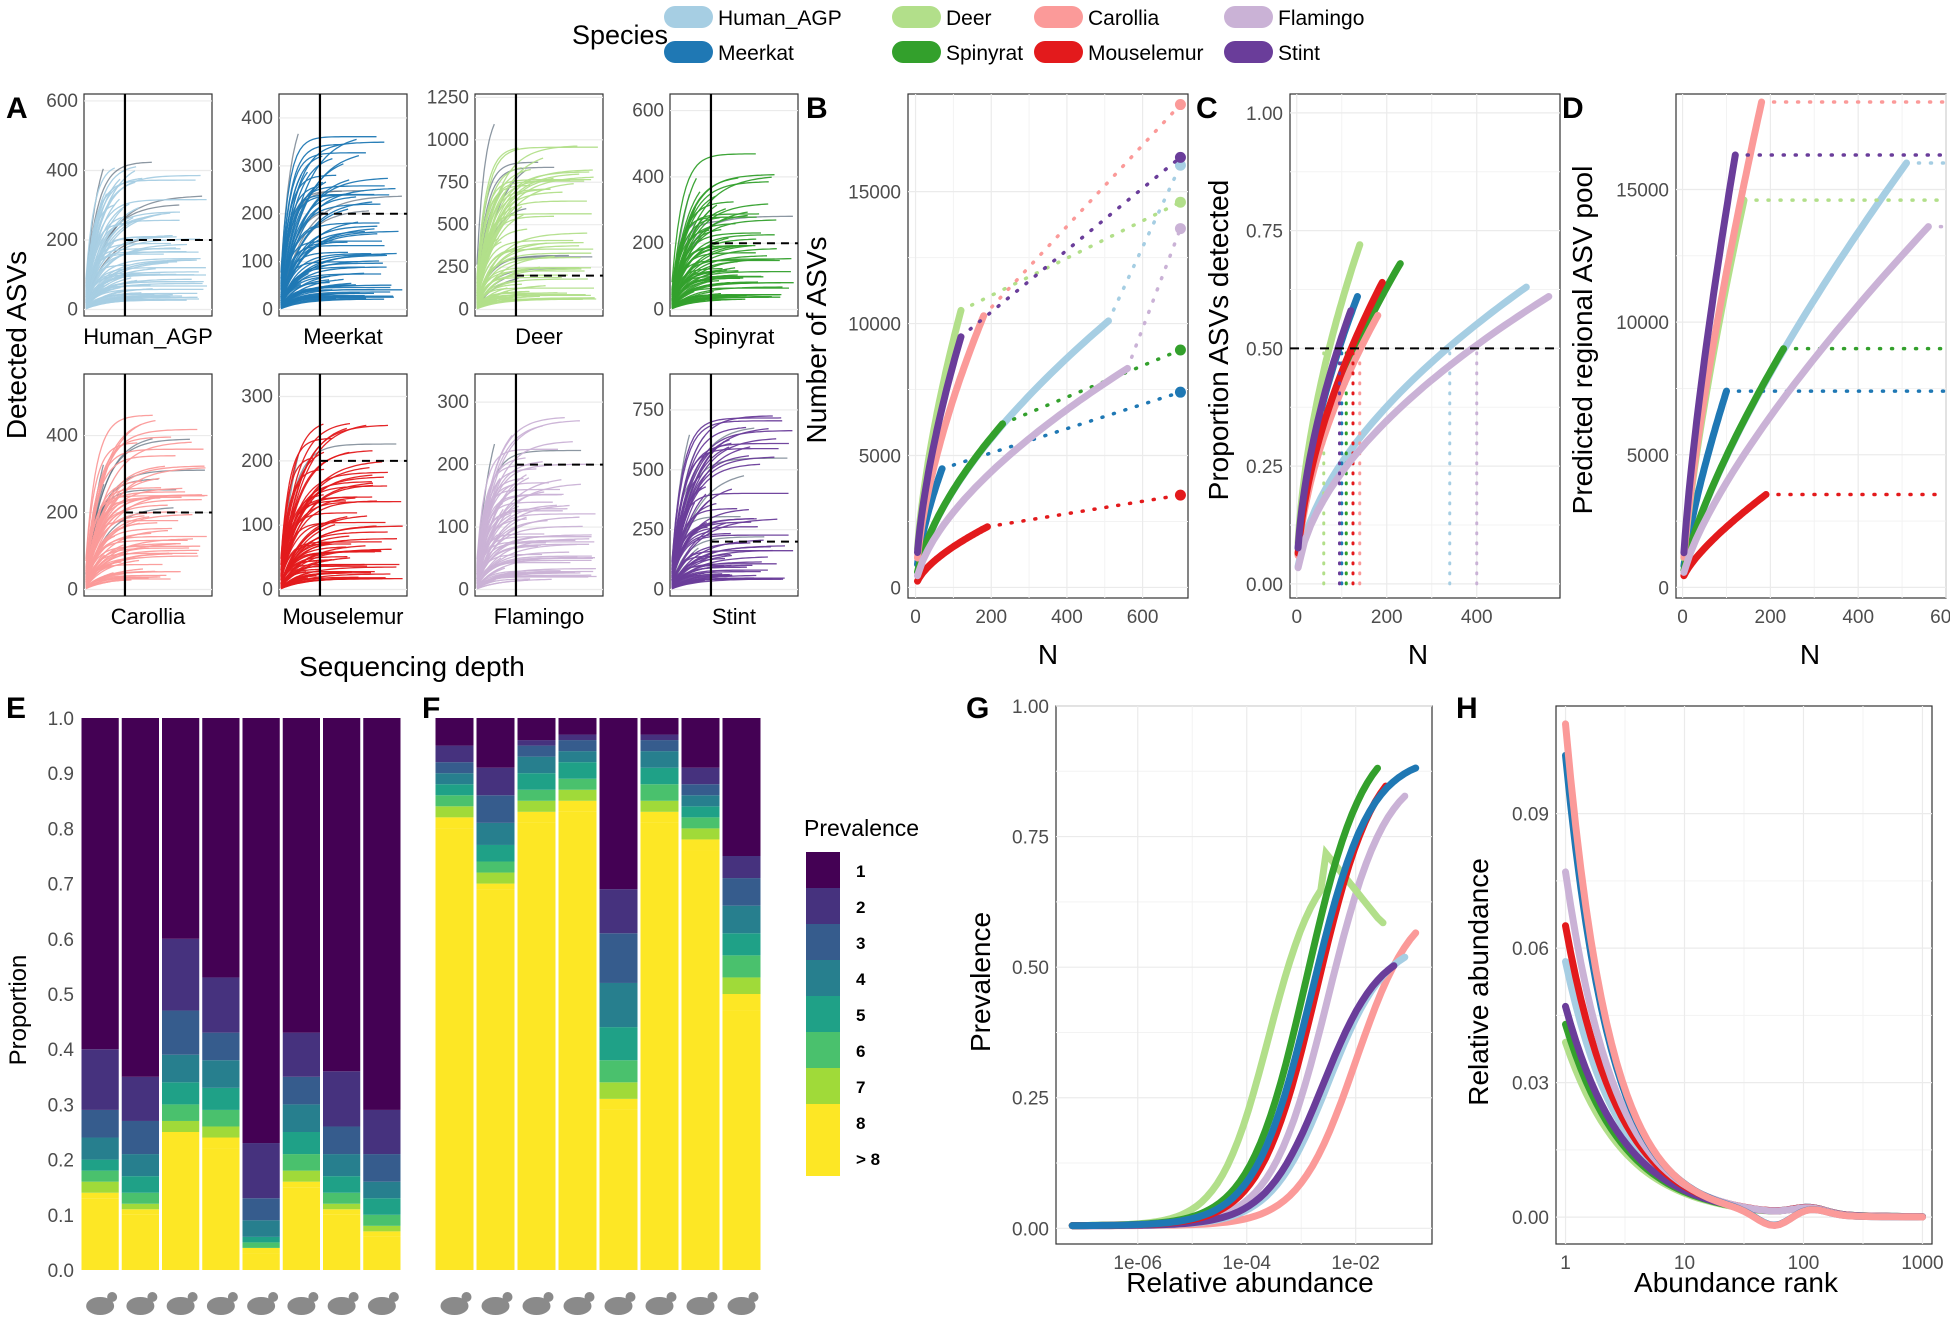 The height and width of the screenshot is (1327, 1950). Describe the element at coordinates (152, 1297) in the screenshot. I see `panel-e-species-icon-head-meerkat` at that location.